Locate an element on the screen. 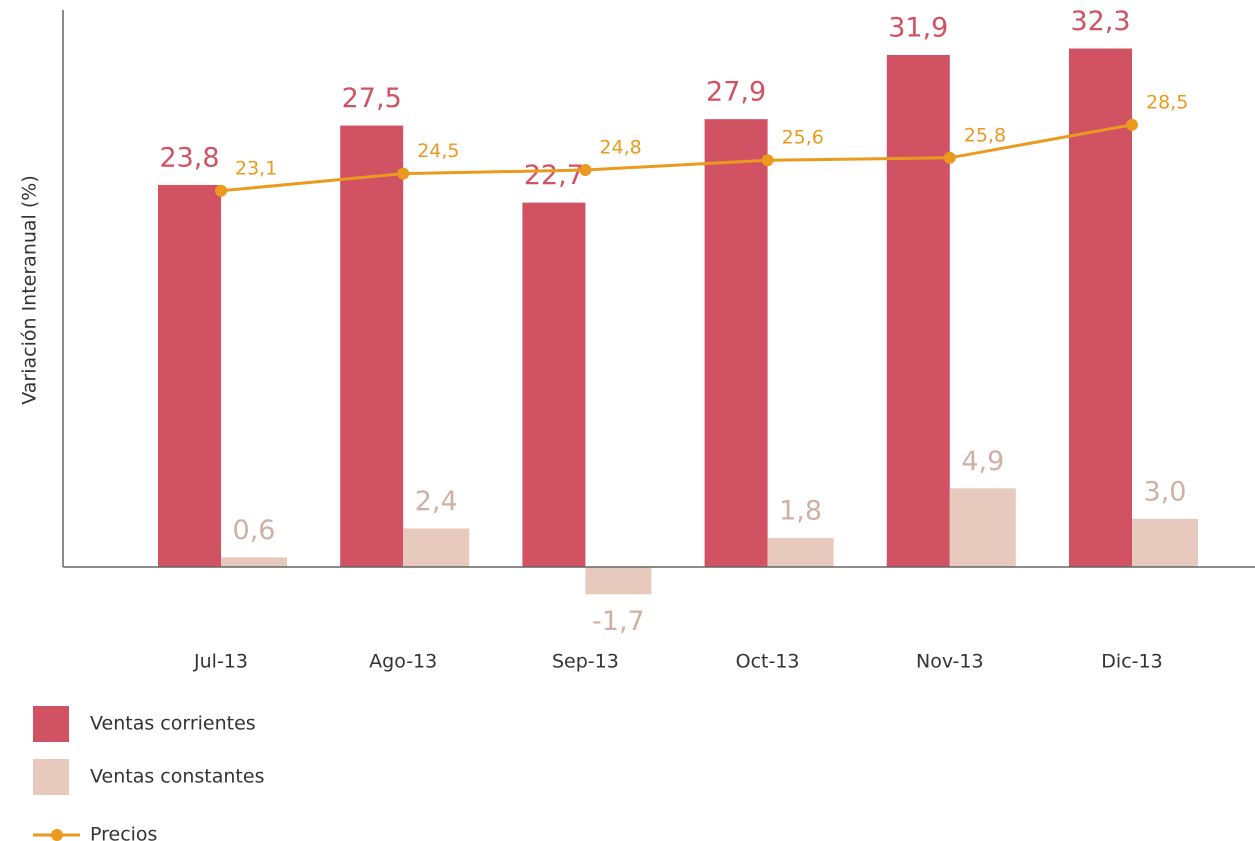  data-label: 27,5 is located at coordinates (372, 98).